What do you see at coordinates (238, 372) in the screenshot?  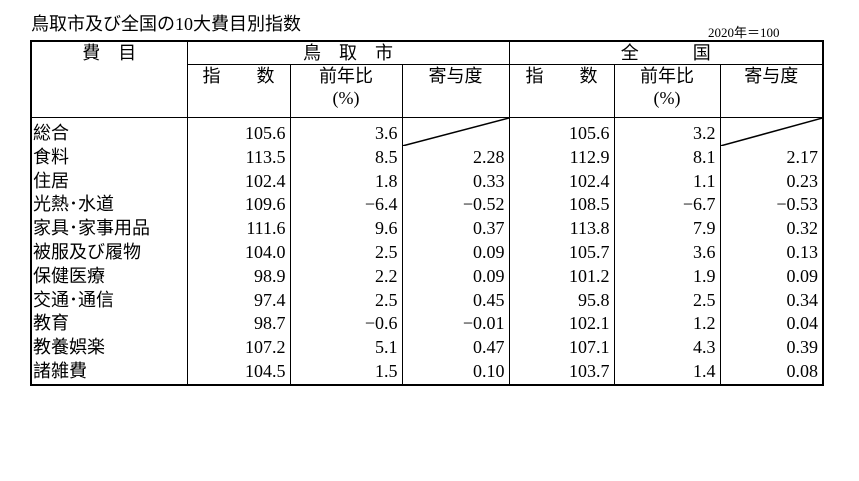 I see `value-cell: 104.5` at bounding box center [238, 372].